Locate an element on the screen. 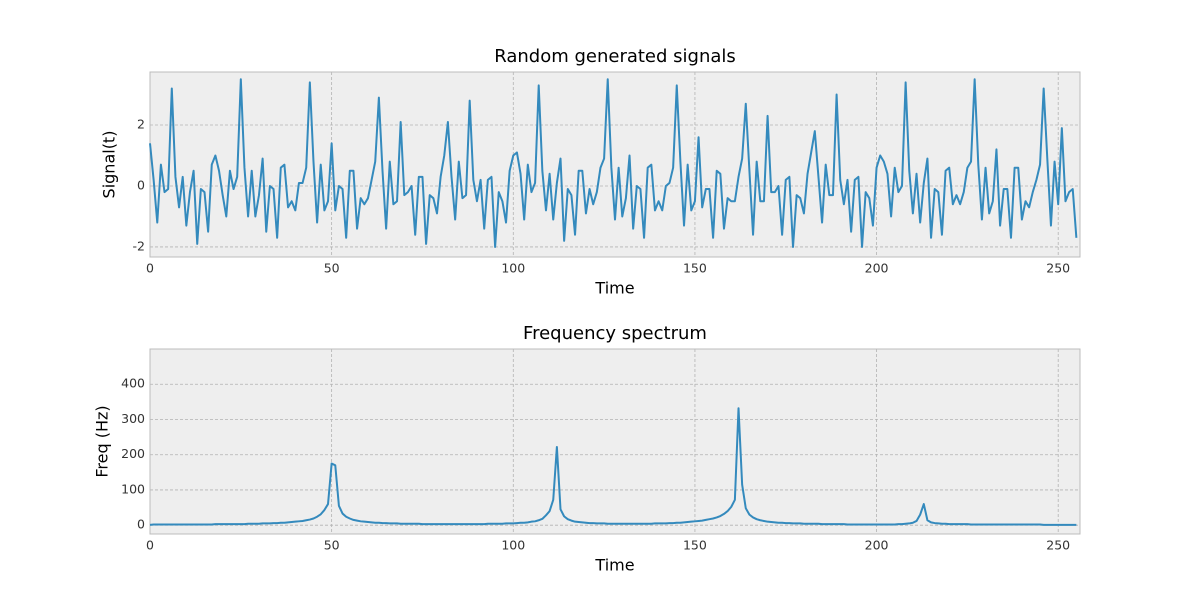  y-axis-label: Signal(t) is located at coordinates (109, 165).